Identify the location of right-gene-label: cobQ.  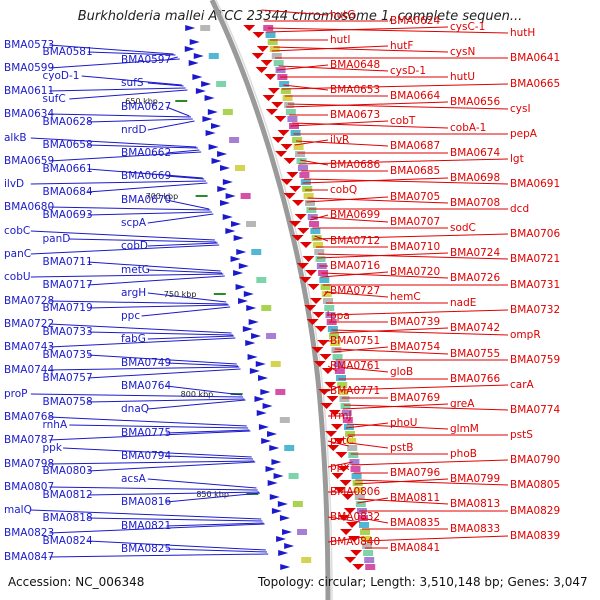
(343, 190).